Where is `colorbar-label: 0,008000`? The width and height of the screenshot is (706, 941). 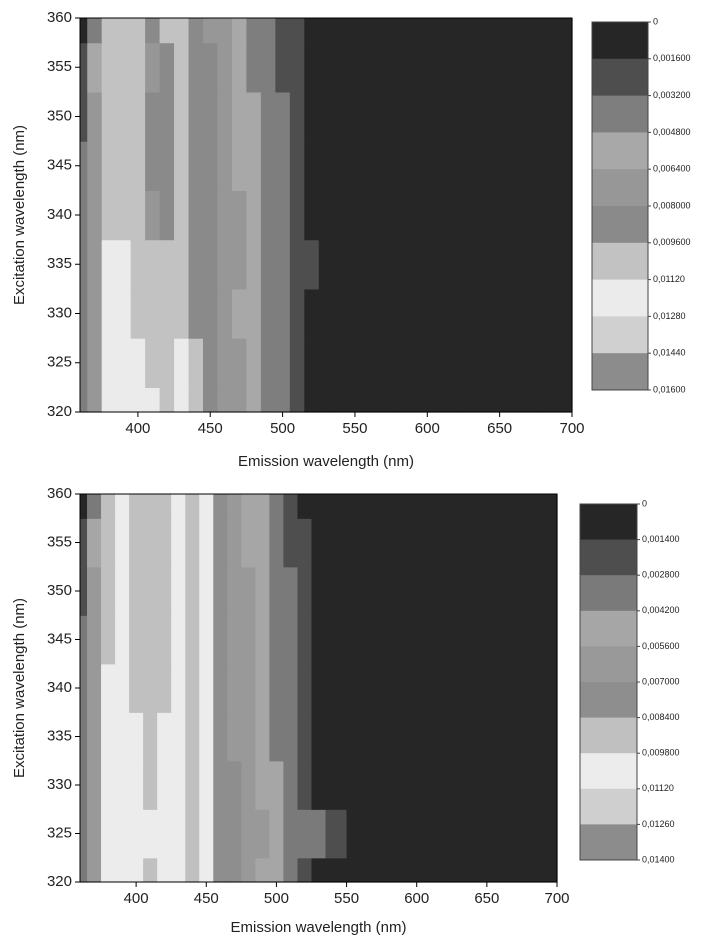 colorbar-label: 0,008000 is located at coordinates (672, 205).